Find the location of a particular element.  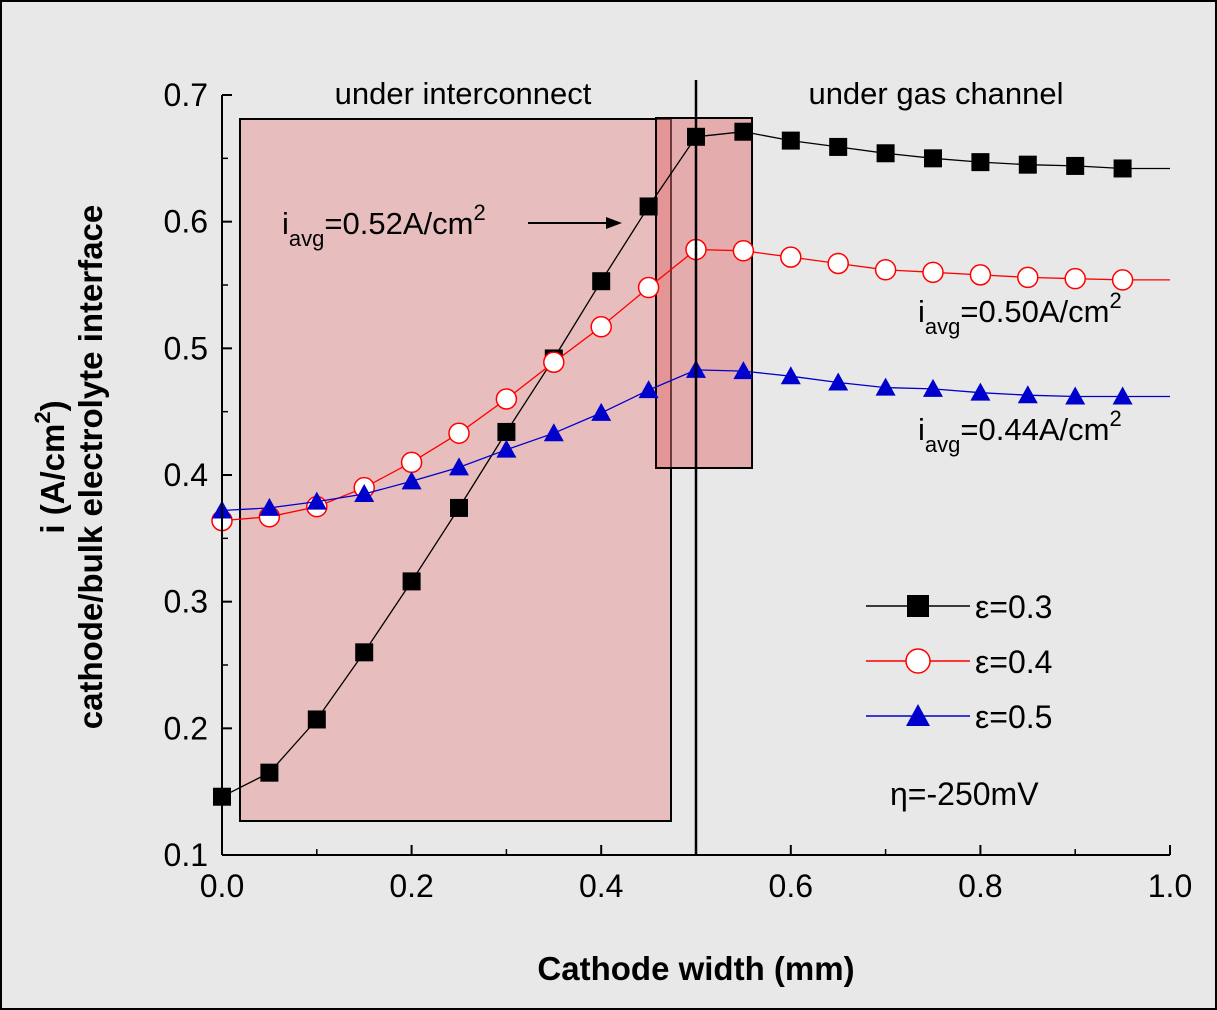

y-tick-label-7: 0.7 is located at coordinates (186, 95).